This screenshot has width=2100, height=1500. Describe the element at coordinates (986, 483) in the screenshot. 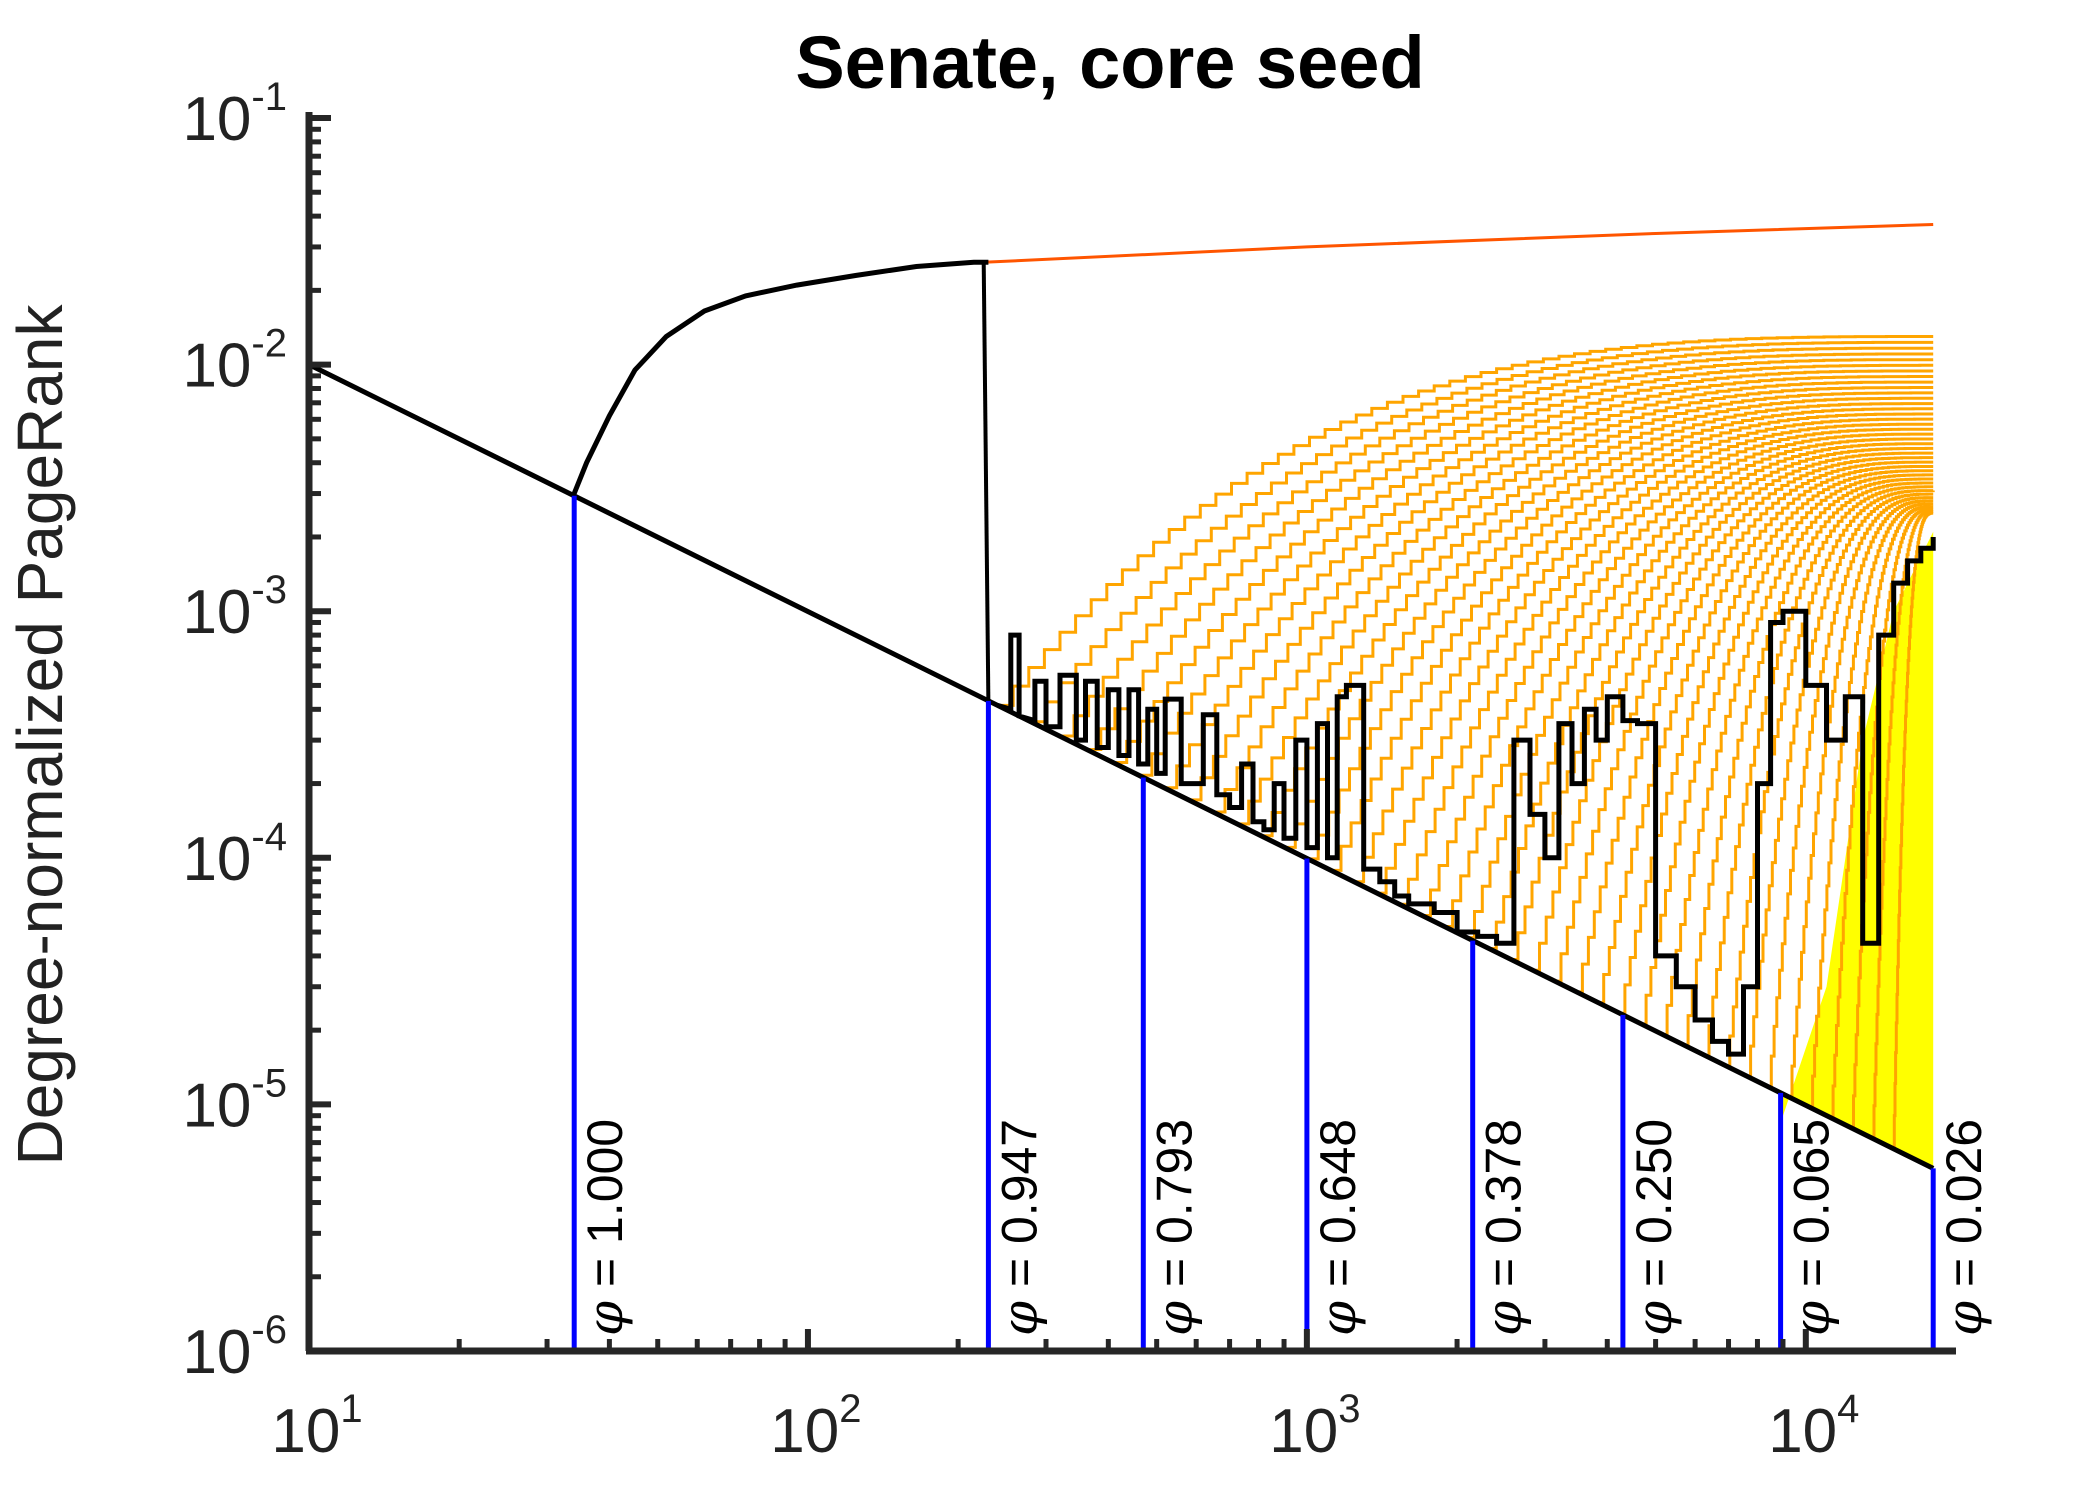

I see `drop-line` at that location.